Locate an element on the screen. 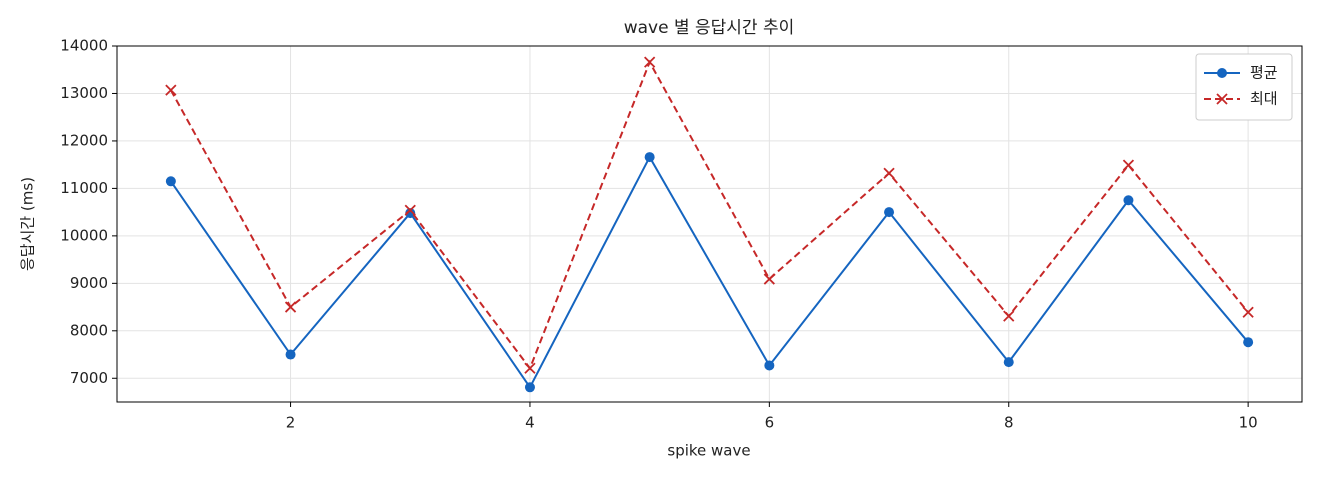  x-tick-label: 4 is located at coordinates (530, 423).